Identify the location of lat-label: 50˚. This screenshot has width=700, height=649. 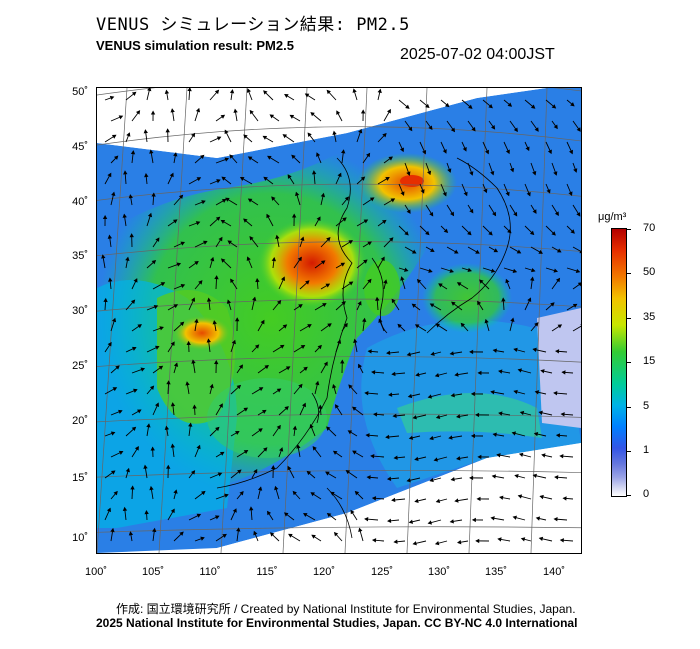
(80, 92).